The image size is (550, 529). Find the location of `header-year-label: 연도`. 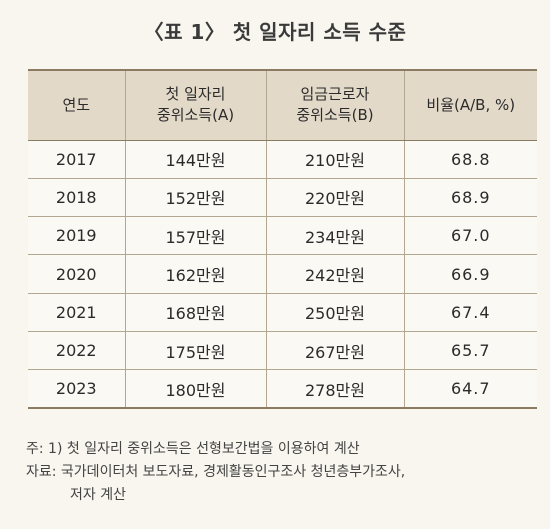

header-year-label: 연도 is located at coordinates (76, 104).